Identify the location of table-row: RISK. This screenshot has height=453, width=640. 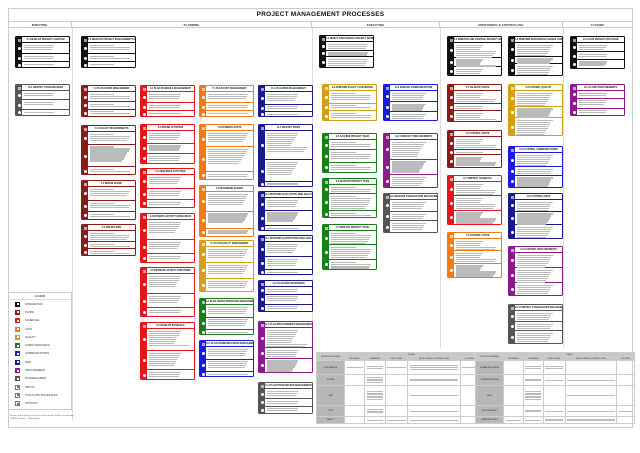
(555, 395).